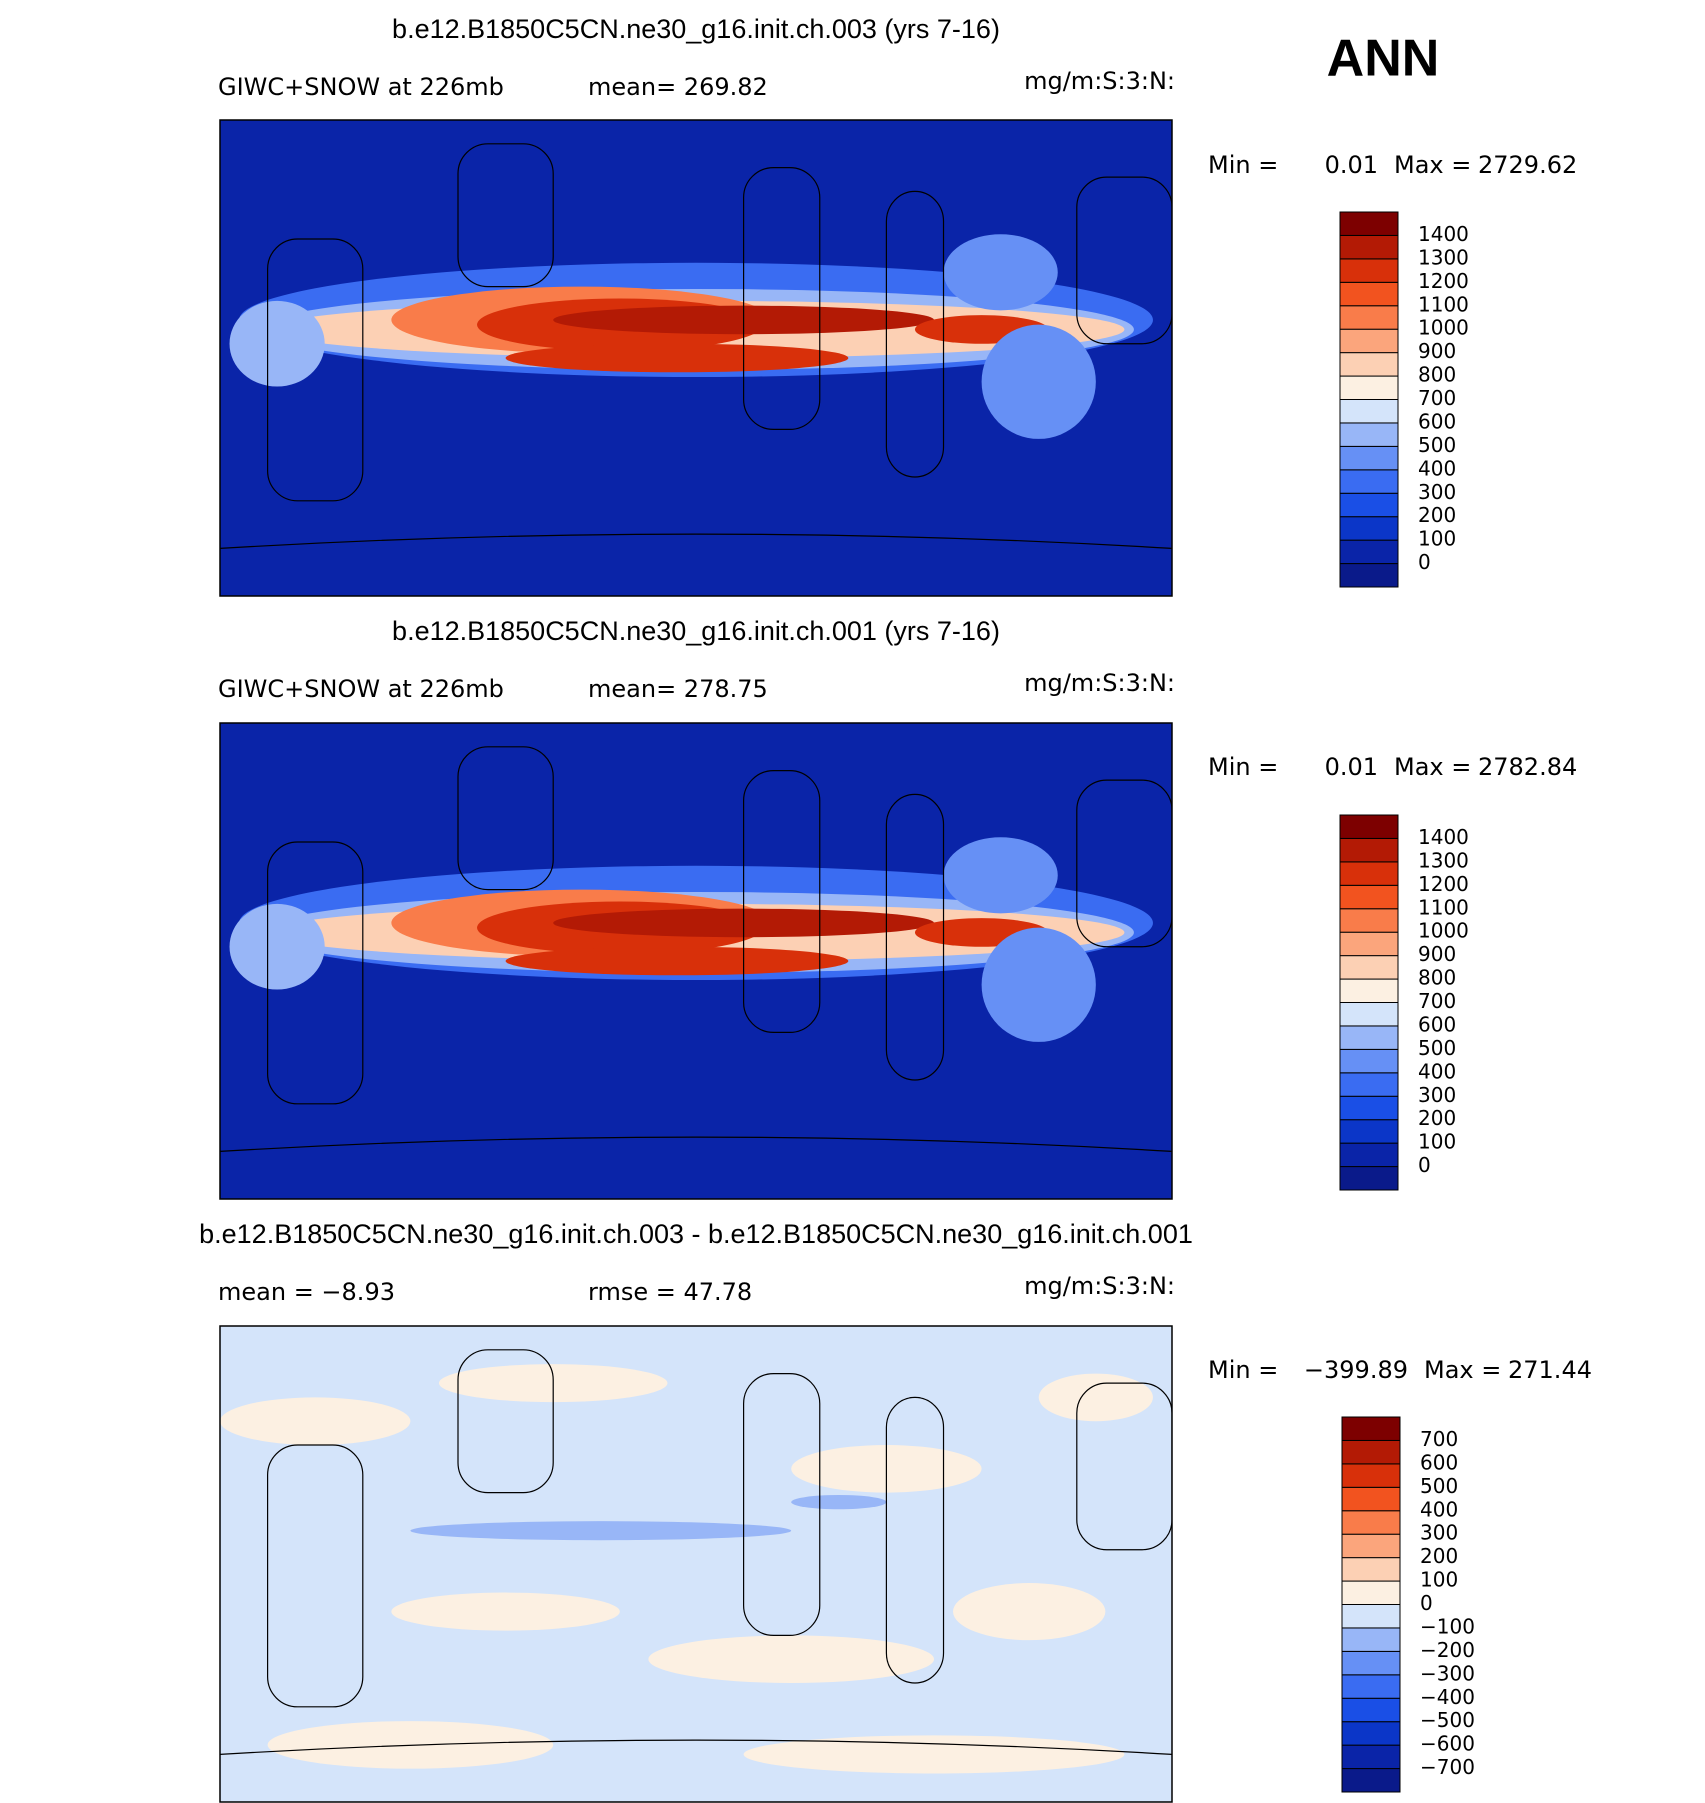 This screenshot has width=1705, height=1803. I want to click on colorbar-label: 800, so click(1437, 978).